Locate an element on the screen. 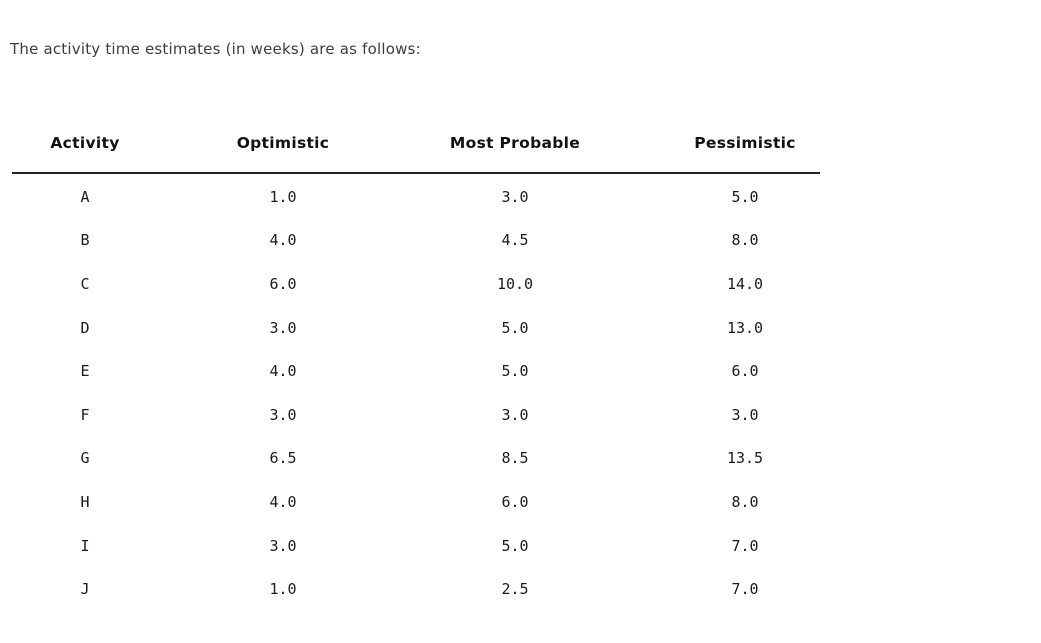 The width and height of the screenshot is (1041, 643). cell-activity: B is located at coordinates (85, 240).